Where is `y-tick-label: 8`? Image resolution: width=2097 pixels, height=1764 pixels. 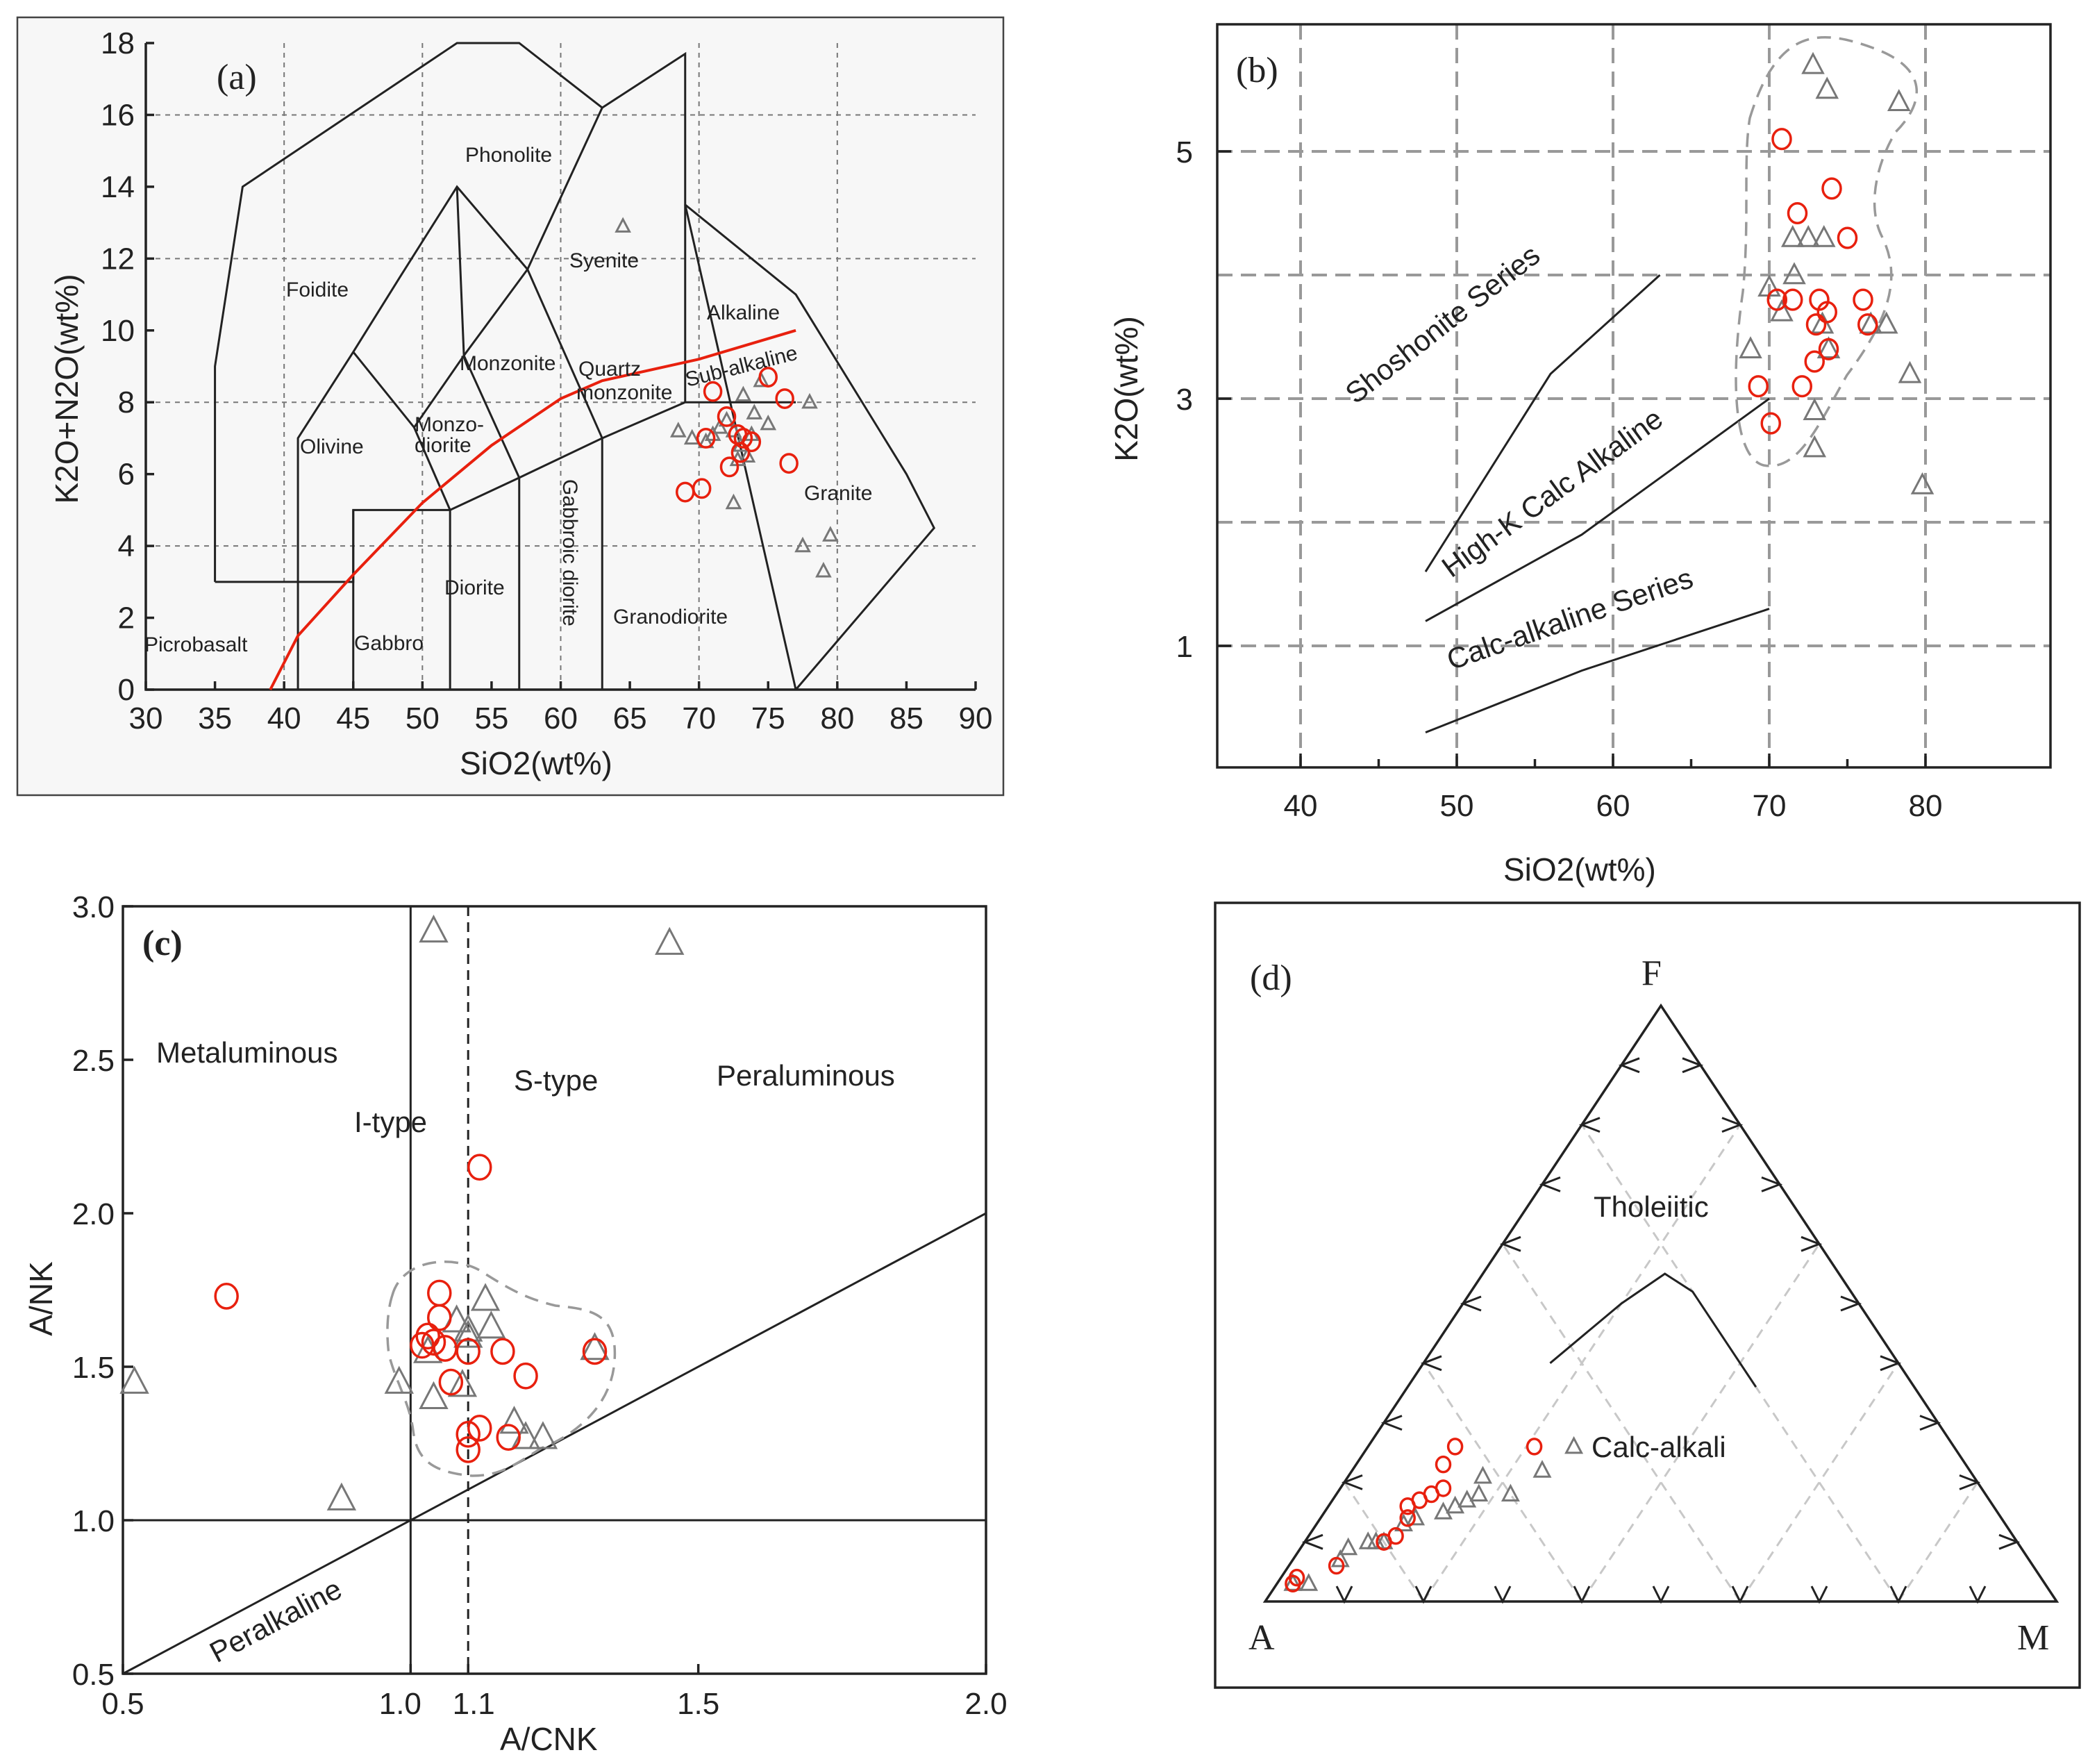 y-tick-label: 8 is located at coordinates (127, 402).